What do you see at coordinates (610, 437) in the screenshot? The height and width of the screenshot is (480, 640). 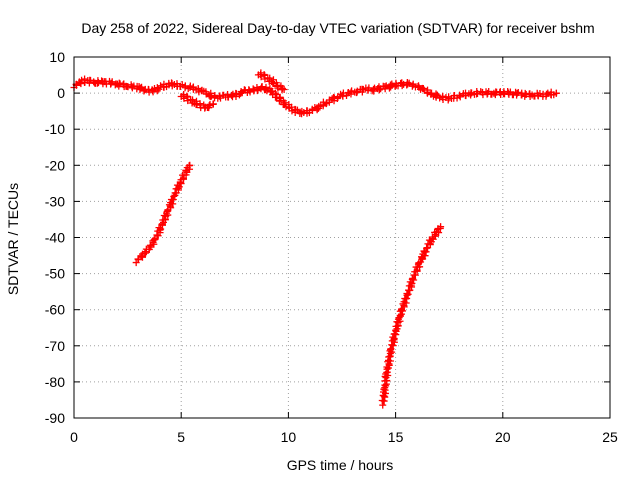 I see `x-tick-label: 25` at bounding box center [610, 437].